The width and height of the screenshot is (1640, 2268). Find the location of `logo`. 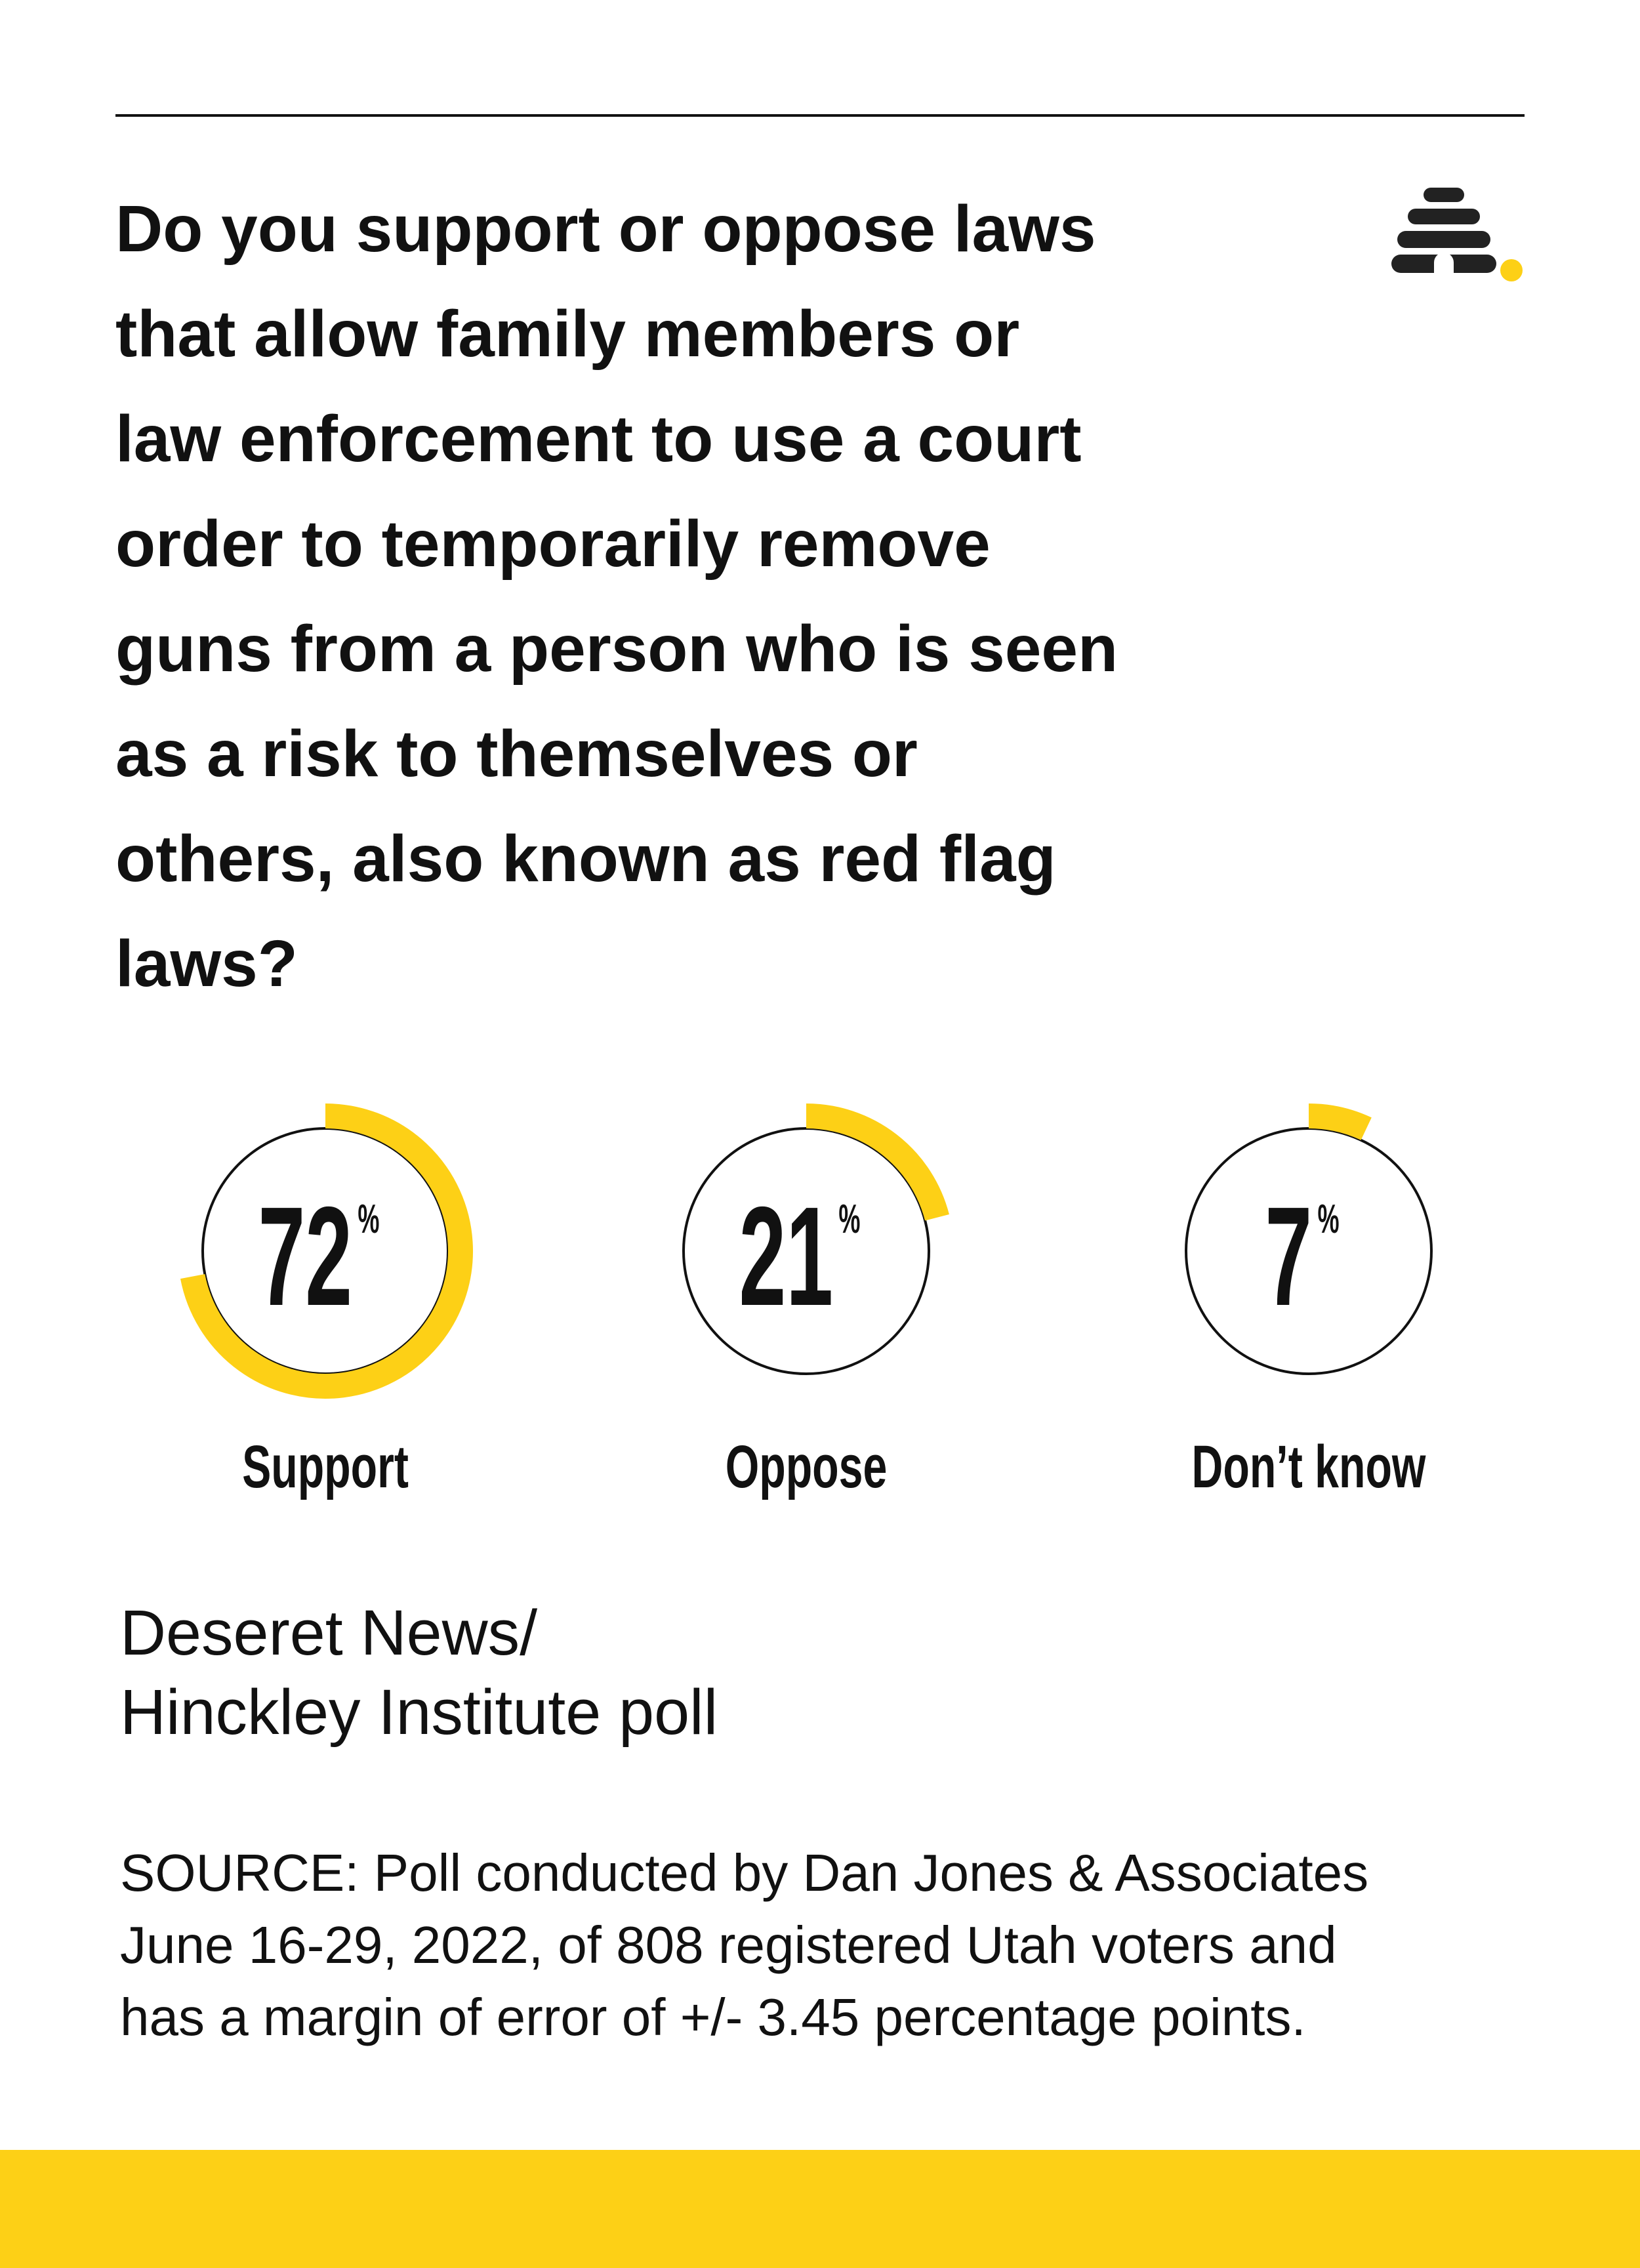

logo is located at coordinates (1457, 235).